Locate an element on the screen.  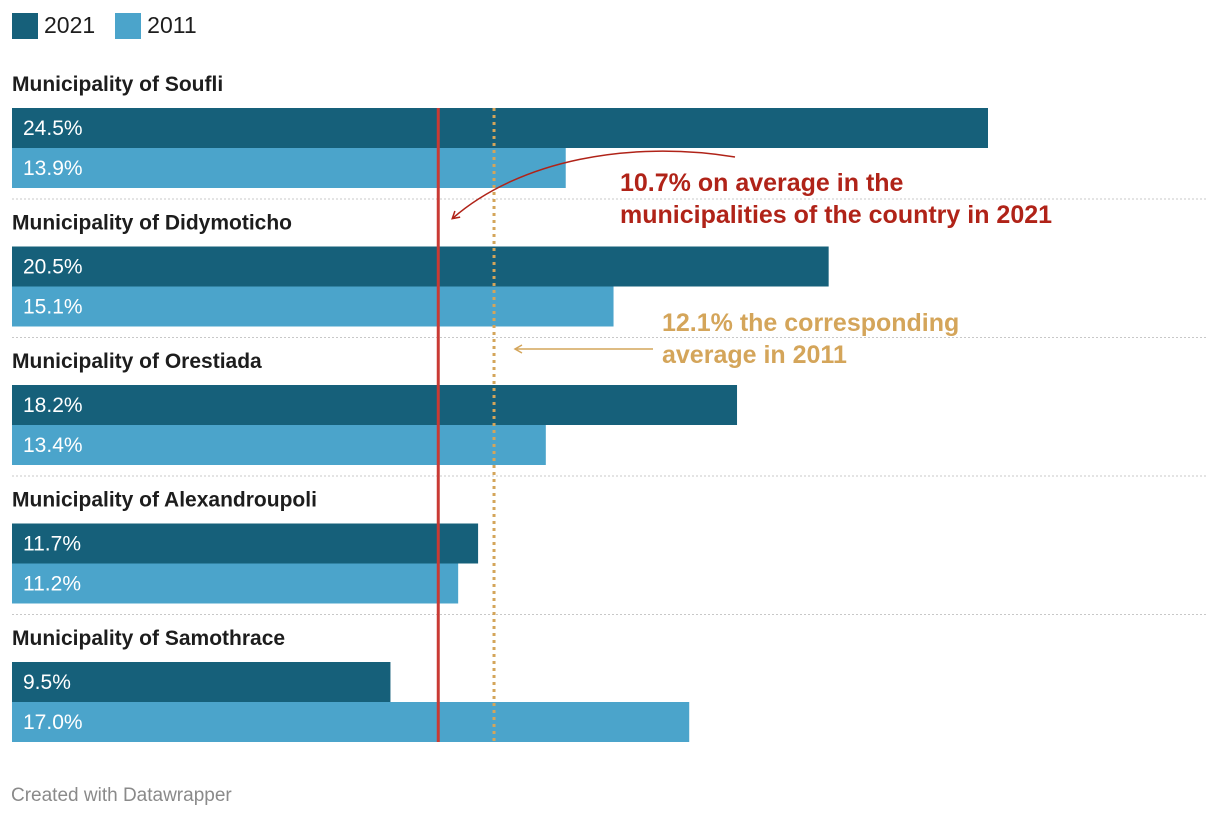
legend-label-2021: 2021 is located at coordinates (70, 25).